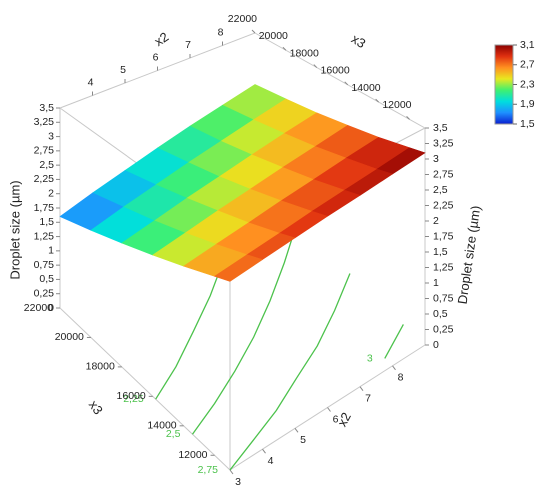  What do you see at coordinates (527, 124) in the screenshot?
I see `colorbar-tick-label: 1,5` at bounding box center [527, 124].